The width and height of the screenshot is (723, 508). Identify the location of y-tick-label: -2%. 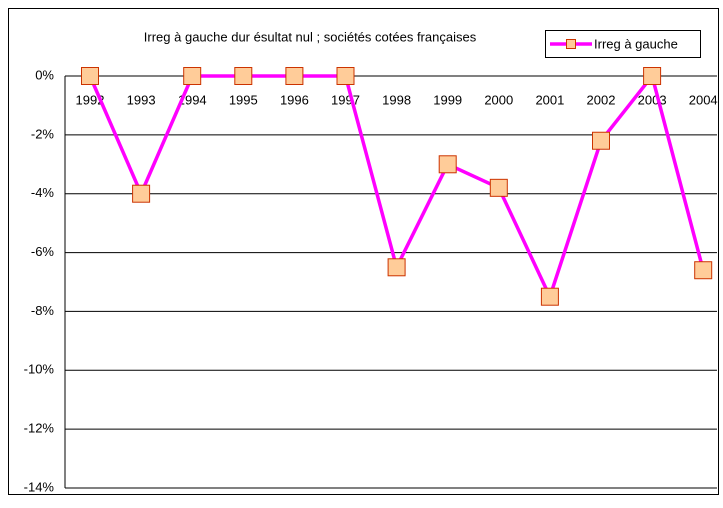
(43, 133).